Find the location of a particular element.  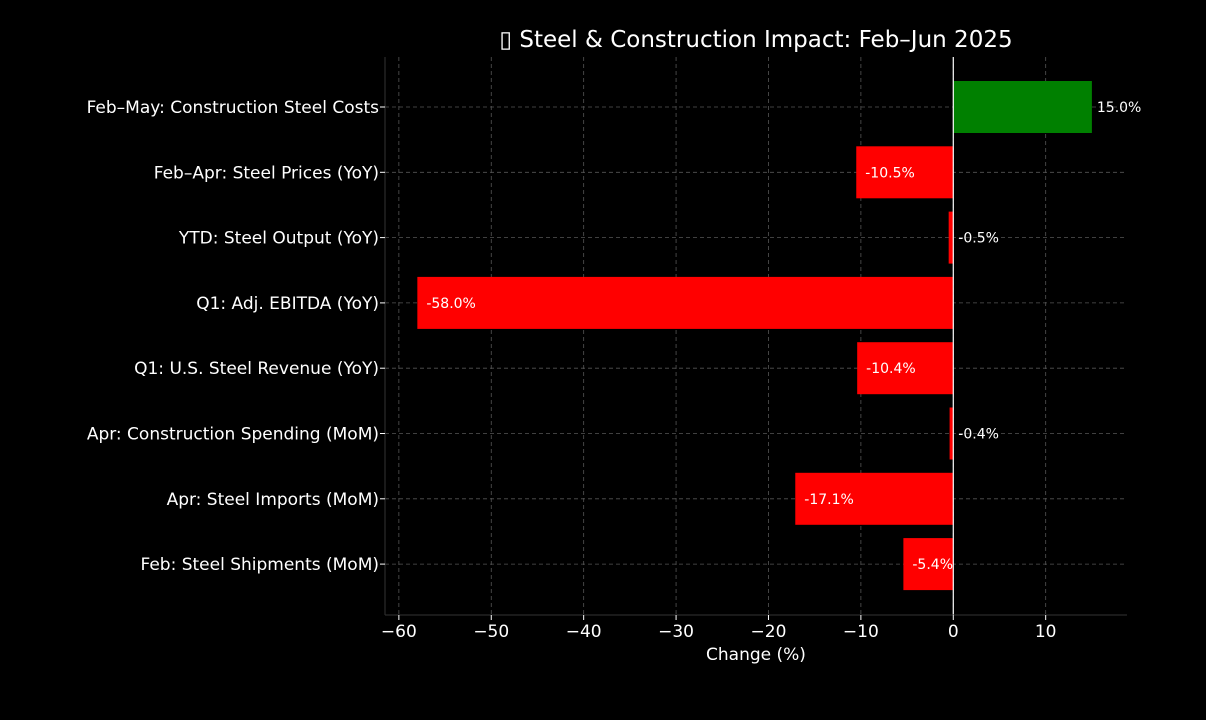

x-tick-label: −50 is located at coordinates (491, 632).